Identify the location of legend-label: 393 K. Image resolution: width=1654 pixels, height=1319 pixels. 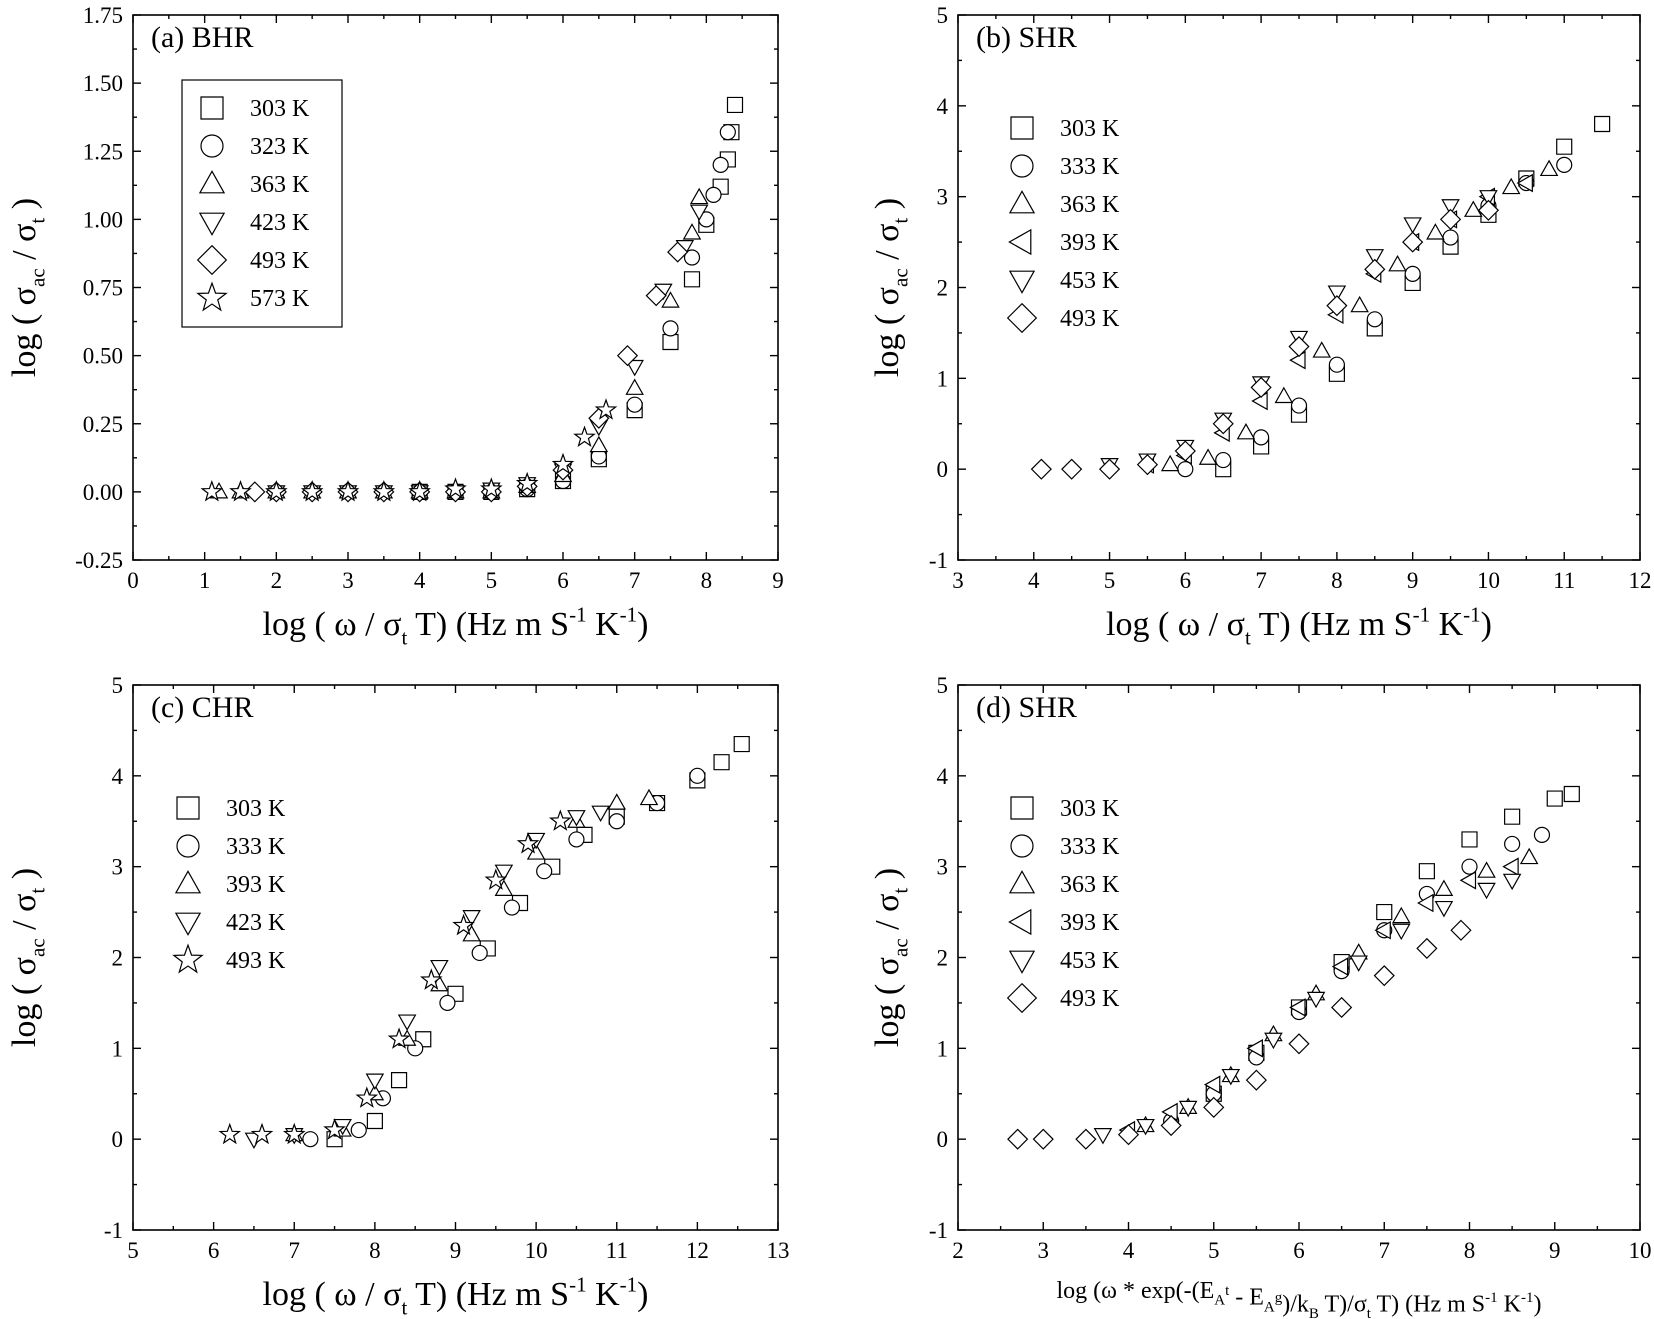
(1090, 243).